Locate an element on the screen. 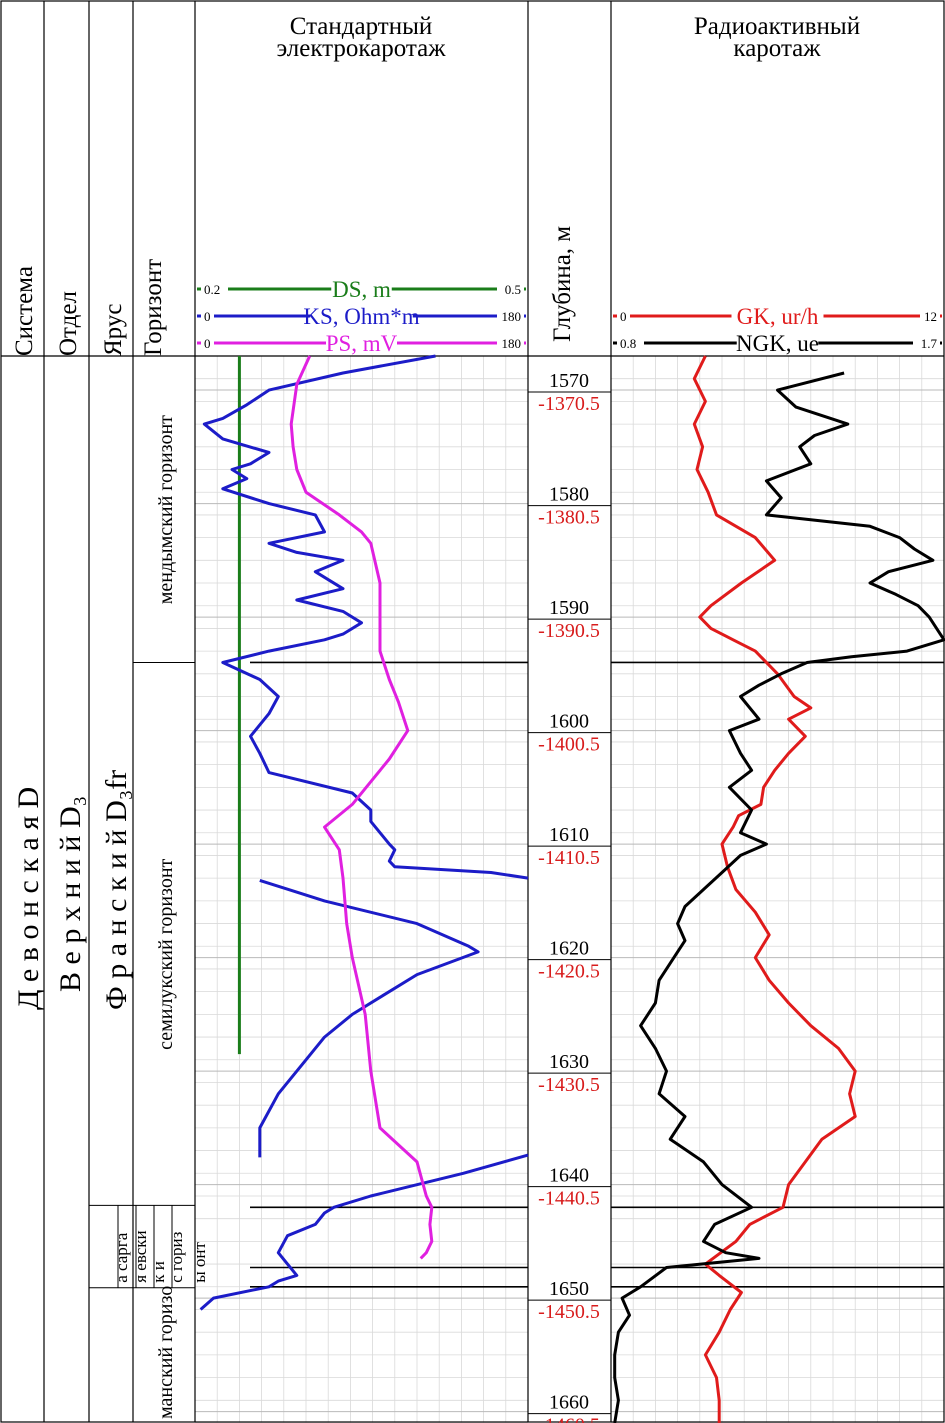 Image resolution: width=945 pixels, height=1423 pixels. legend-name: GK, ur/h is located at coordinates (778, 316).